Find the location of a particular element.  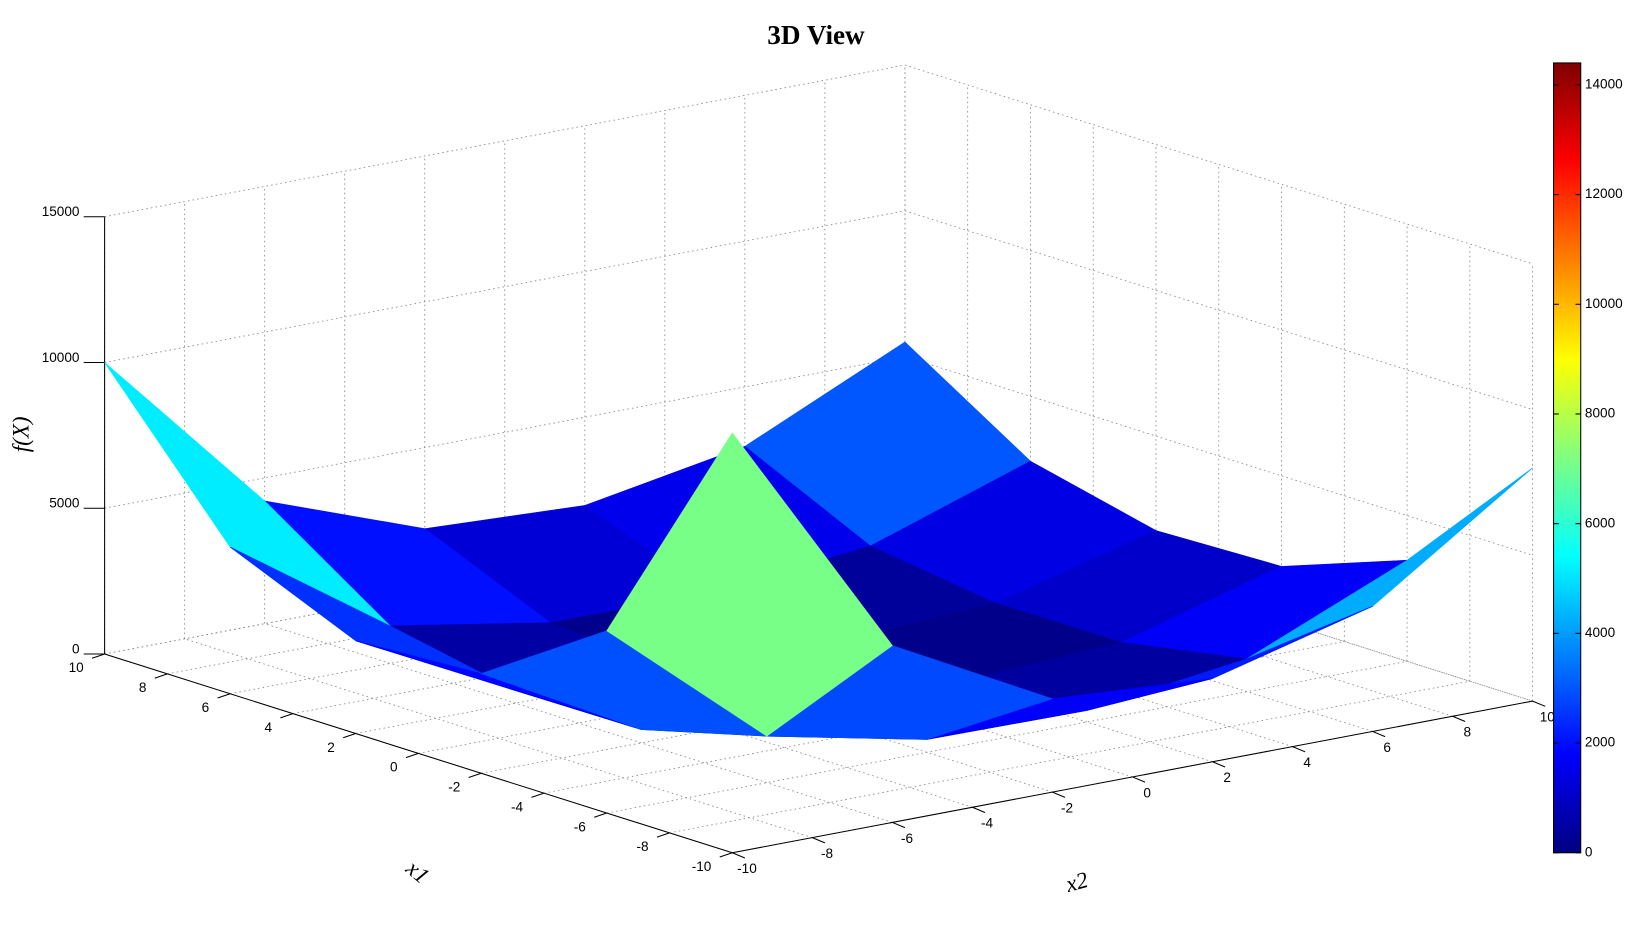

colorbar-tick-label: 8000 is located at coordinates (1600, 413).